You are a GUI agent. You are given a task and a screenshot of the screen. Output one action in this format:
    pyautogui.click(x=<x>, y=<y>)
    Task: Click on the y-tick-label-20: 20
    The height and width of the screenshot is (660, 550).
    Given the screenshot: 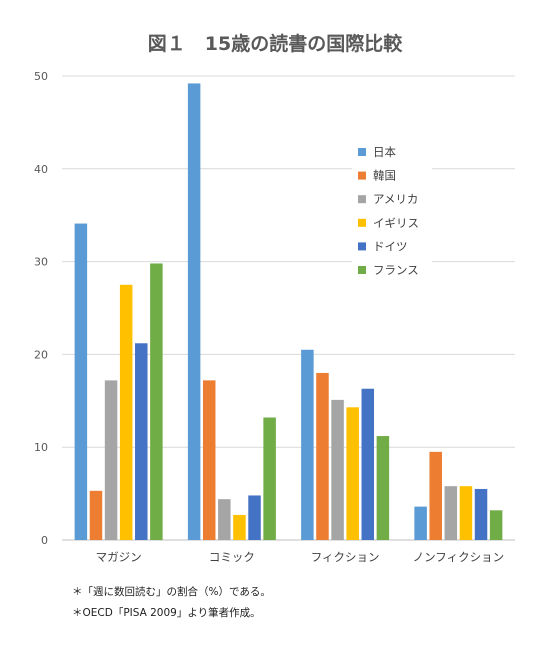 What is the action you would take?
    pyautogui.click(x=41, y=354)
    